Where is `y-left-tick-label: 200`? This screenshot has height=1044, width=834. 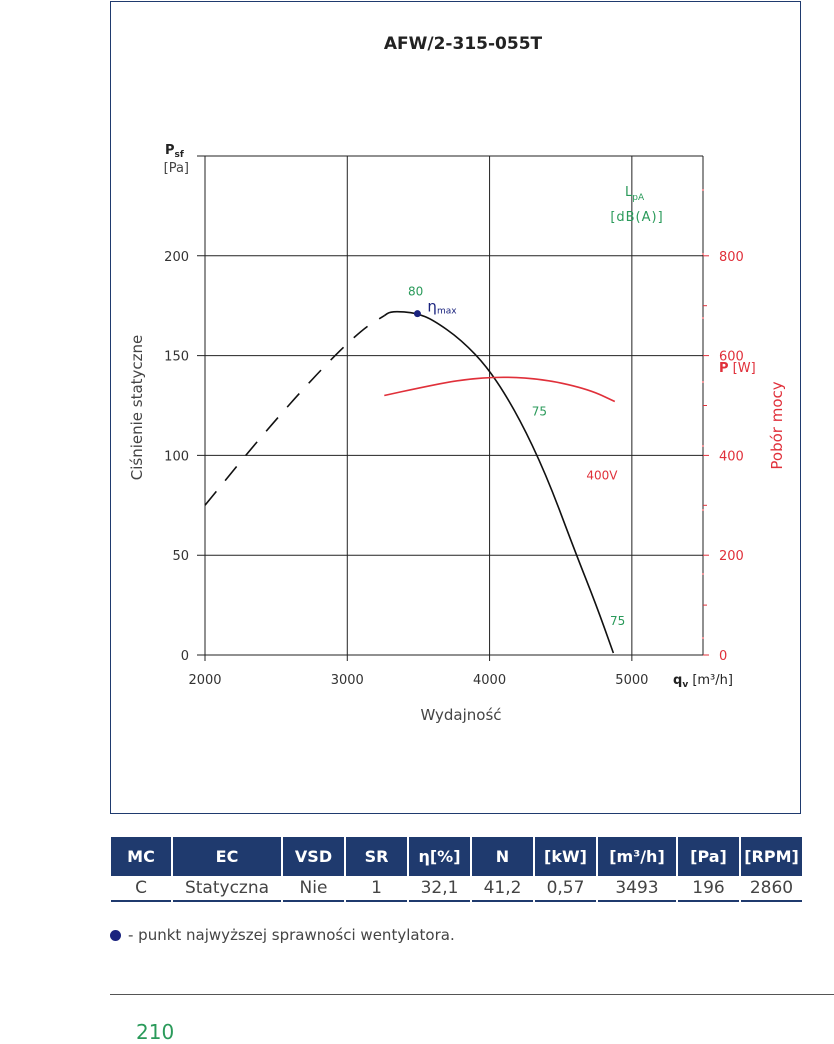
y-left-tick-label: 200 is located at coordinates (176, 257).